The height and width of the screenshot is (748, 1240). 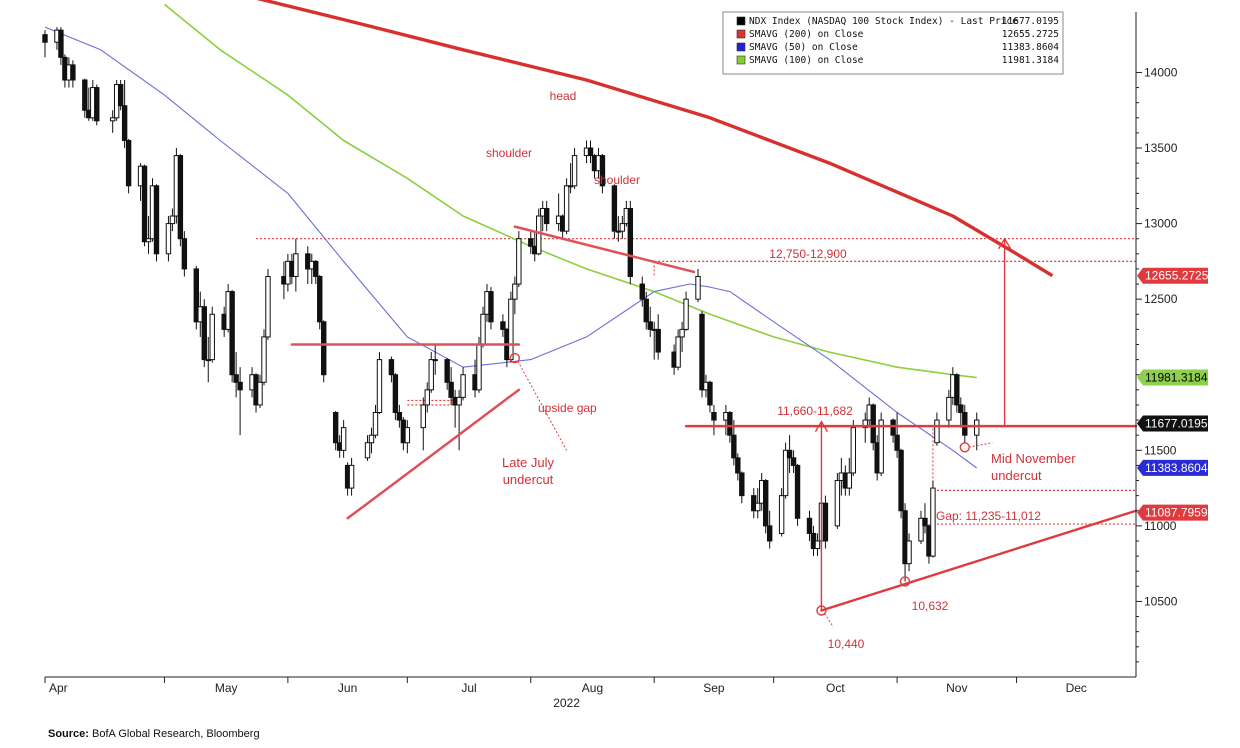 What do you see at coordinates (1161, 224) in the screenshot?
I see `y-tick-label: 13000` at bounding box center [1161, 224].